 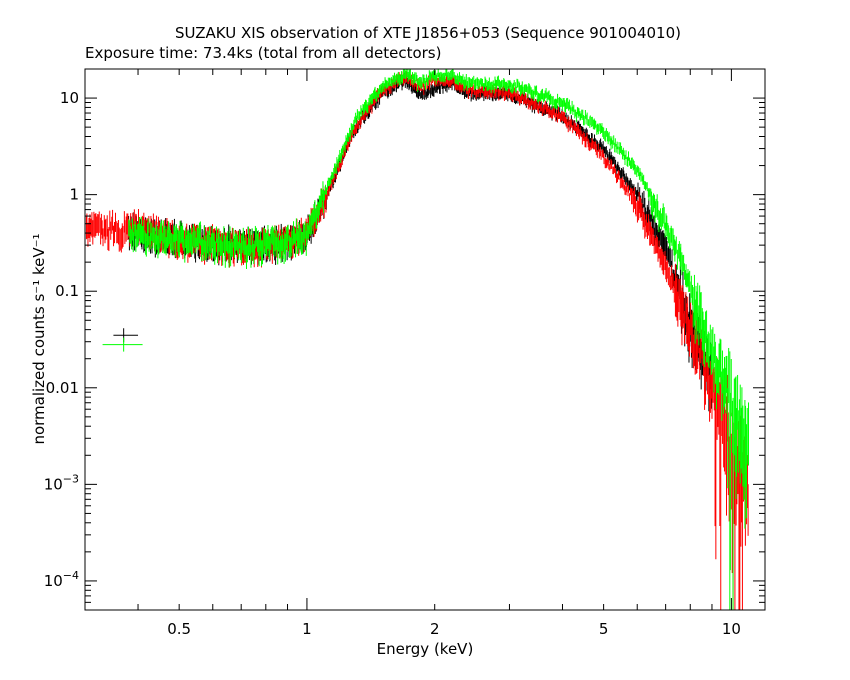 What do you see at coordinates (67, 291) in the screenshot?
I see `y-tick-label: 0.1` at bounding box center [67, 291].